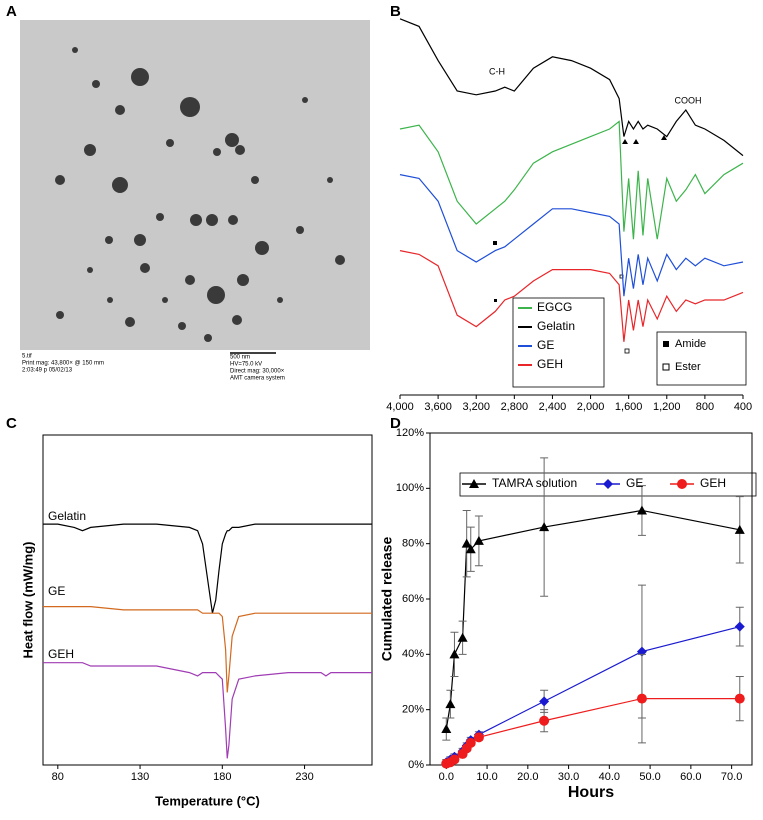 The image size is (763, 820). Describe the element at coordinates (688, 100) in the screenshot. I see `annotation: COOH` at that location.